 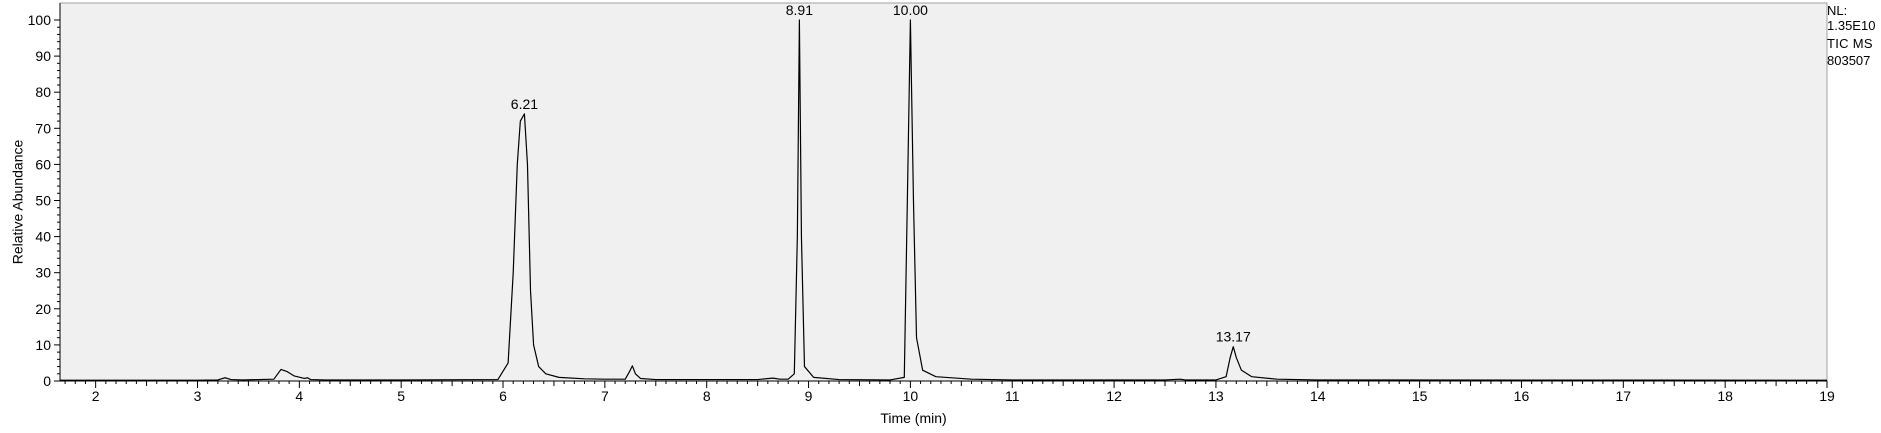 What do you see at coordinates (1216, 396) in the screenshot?
I see `x-tick-label: 13` at bounding box center [1216, 396].